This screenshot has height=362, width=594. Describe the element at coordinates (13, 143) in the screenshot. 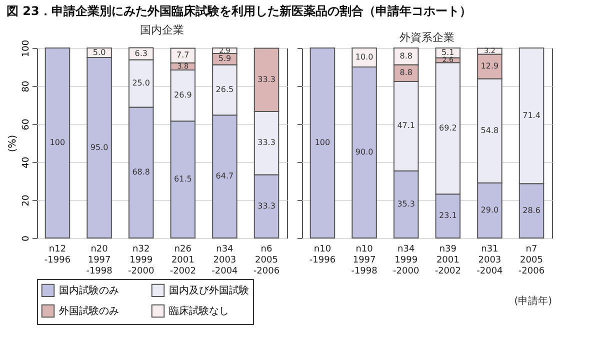

I see `y-axis-title: (%)` at that location.